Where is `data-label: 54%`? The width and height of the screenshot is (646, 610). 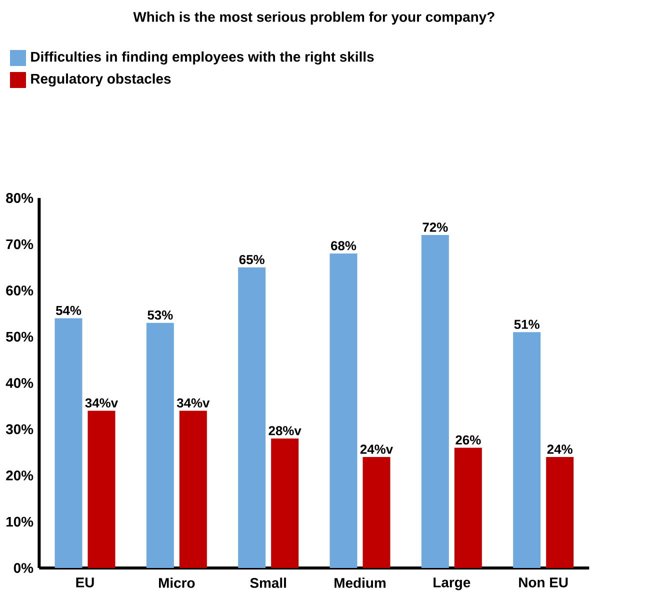
data-label: 54% is located at coordinates (69, 311).